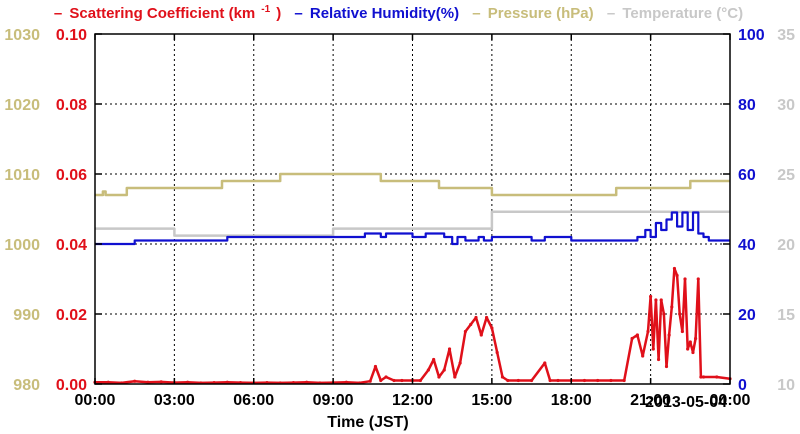 The image size is (800, 434). What do you see at coordinates (412, 400) in the screenshot?
I see `x-tick-label: 12:00` at bounding box center [412, 400].